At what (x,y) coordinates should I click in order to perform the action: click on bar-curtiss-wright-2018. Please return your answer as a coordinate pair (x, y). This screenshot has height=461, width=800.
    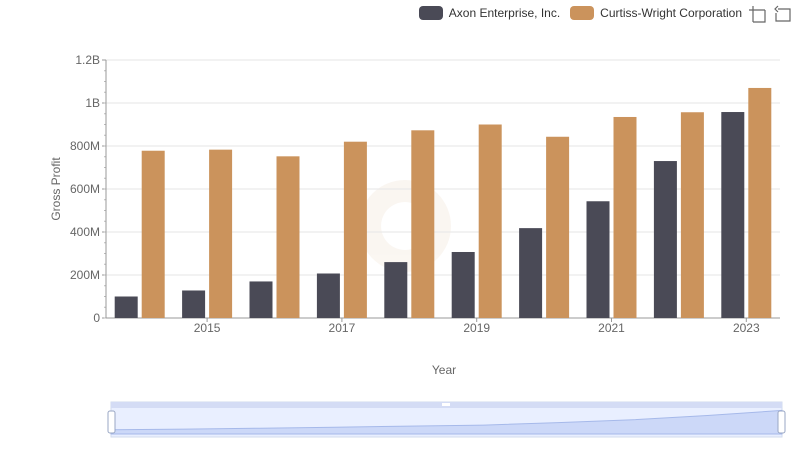
    Looking at the image, I should click on (423, 224).